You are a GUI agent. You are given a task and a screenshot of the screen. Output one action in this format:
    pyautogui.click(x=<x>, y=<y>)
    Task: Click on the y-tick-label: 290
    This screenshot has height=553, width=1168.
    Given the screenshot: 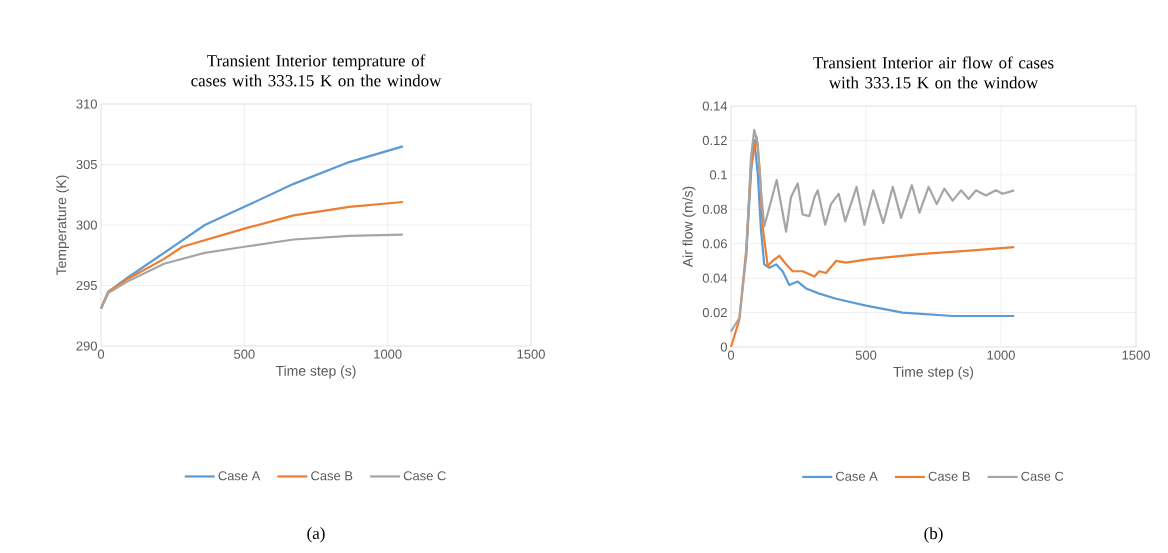 What is the action you would take?
    pyautogui.click(x=86, y=346)
    